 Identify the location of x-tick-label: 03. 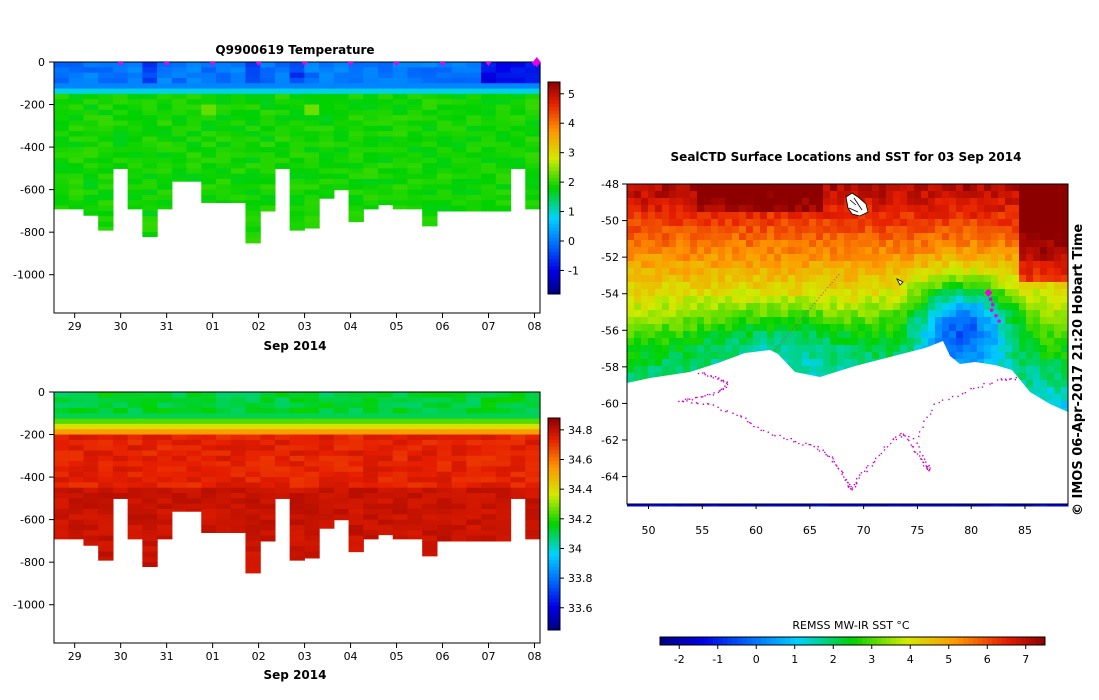
(305, 656).